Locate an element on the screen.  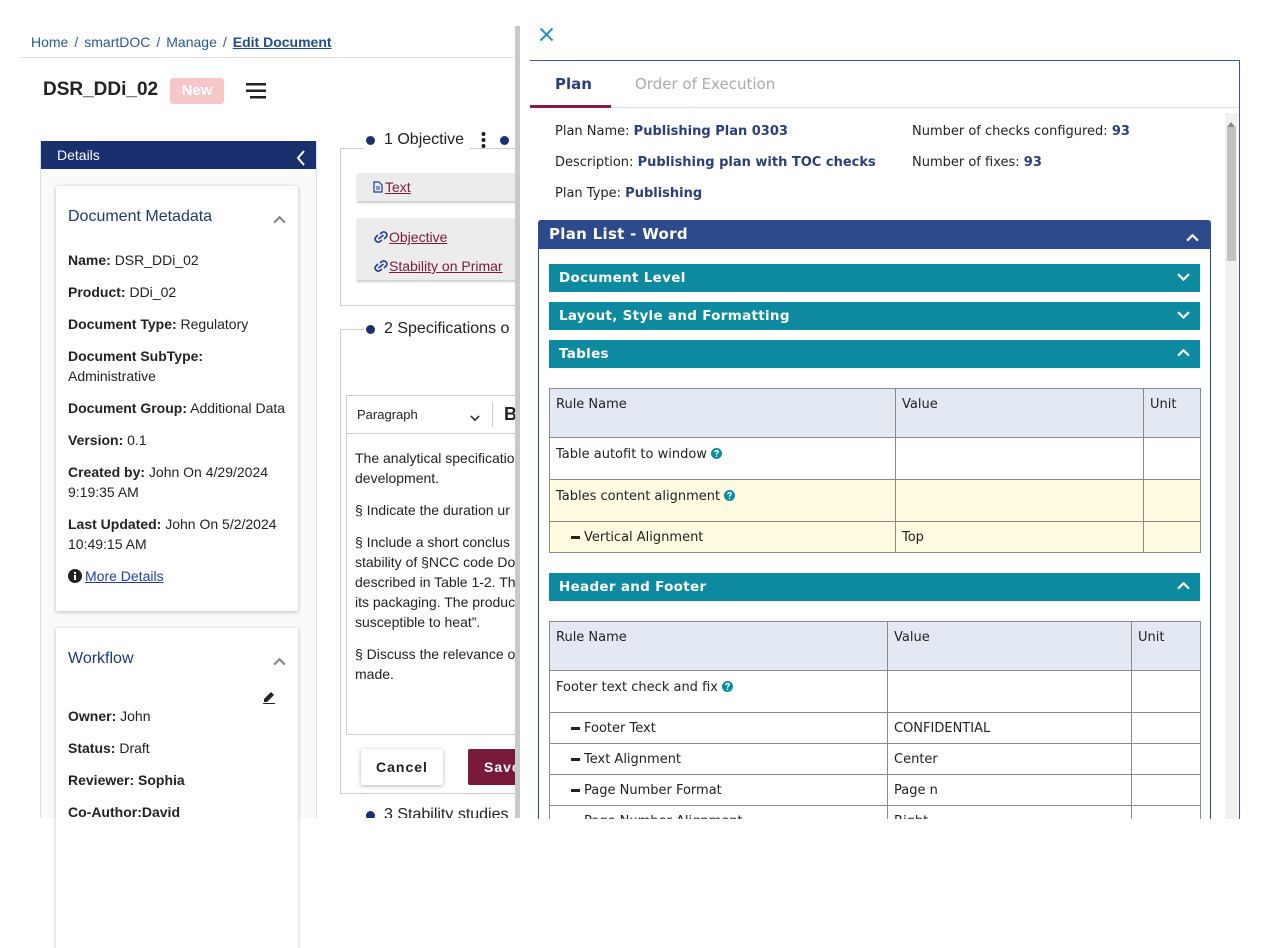
text-line: § Discuss the relevance o is located at coordinates (435, 654).